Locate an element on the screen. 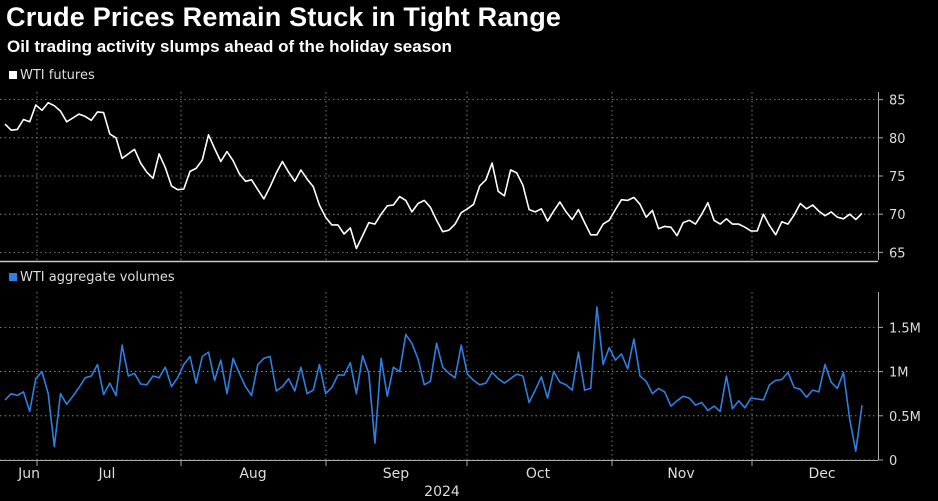 The height and width of the screenshot is (501, 938). x-tick-label-jun: Jun is located at coordinates (28, 474).